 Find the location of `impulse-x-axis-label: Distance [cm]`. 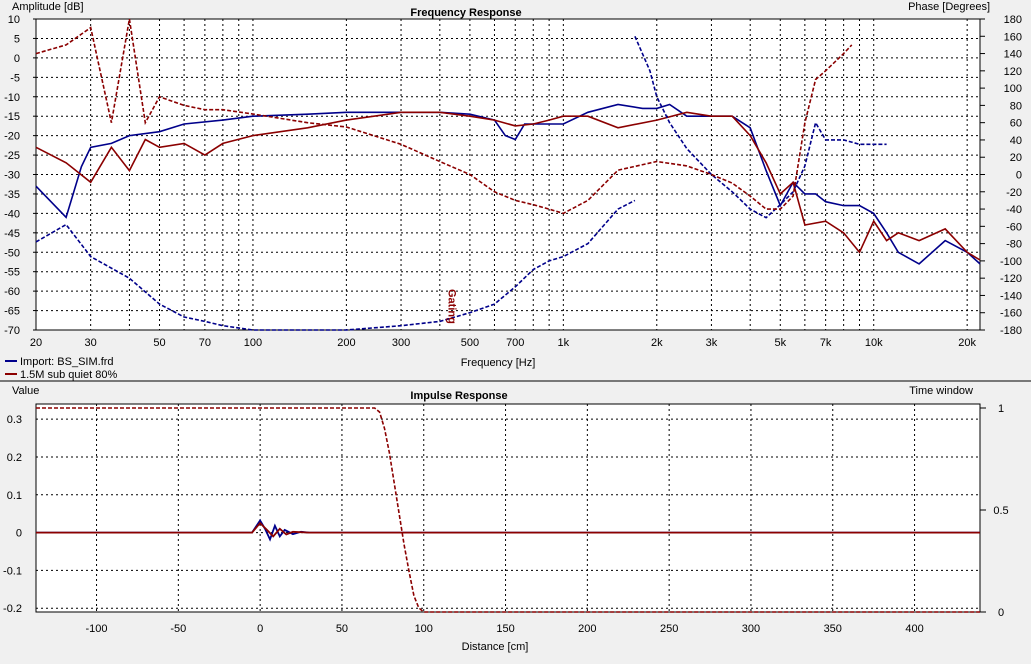

impulse-x-axis-label: Distance [cm] is located at coordinates (495, 647).